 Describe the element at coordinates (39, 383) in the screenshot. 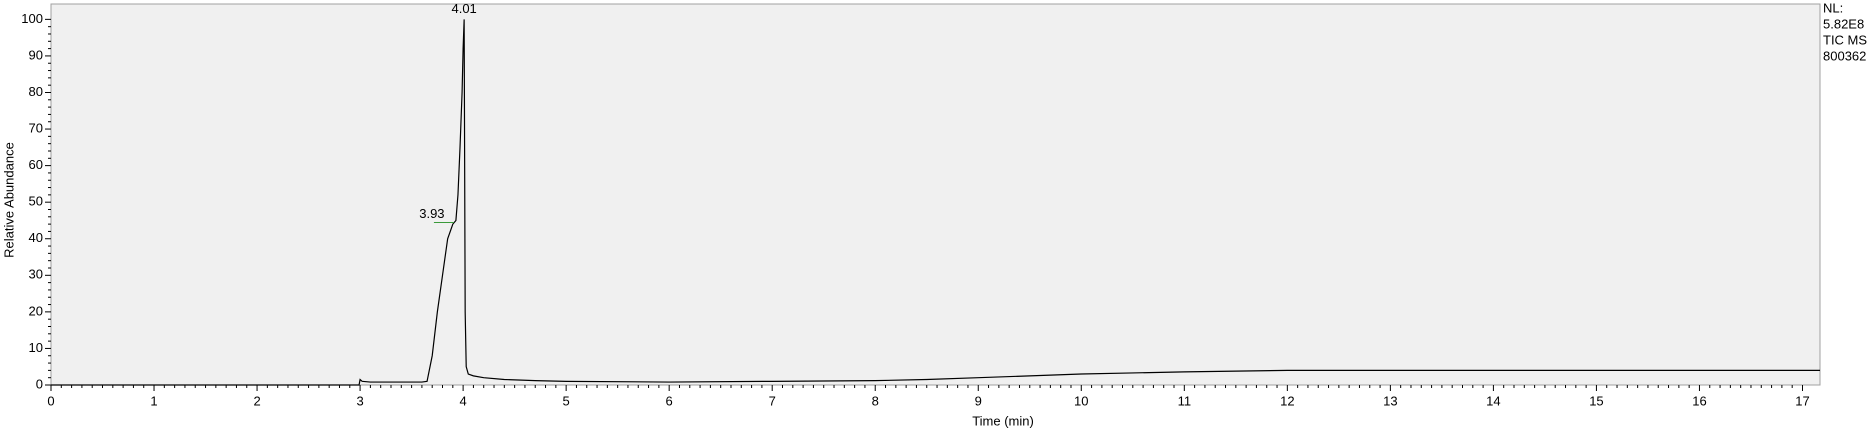

I see `y-tick-label: 0` at that location.